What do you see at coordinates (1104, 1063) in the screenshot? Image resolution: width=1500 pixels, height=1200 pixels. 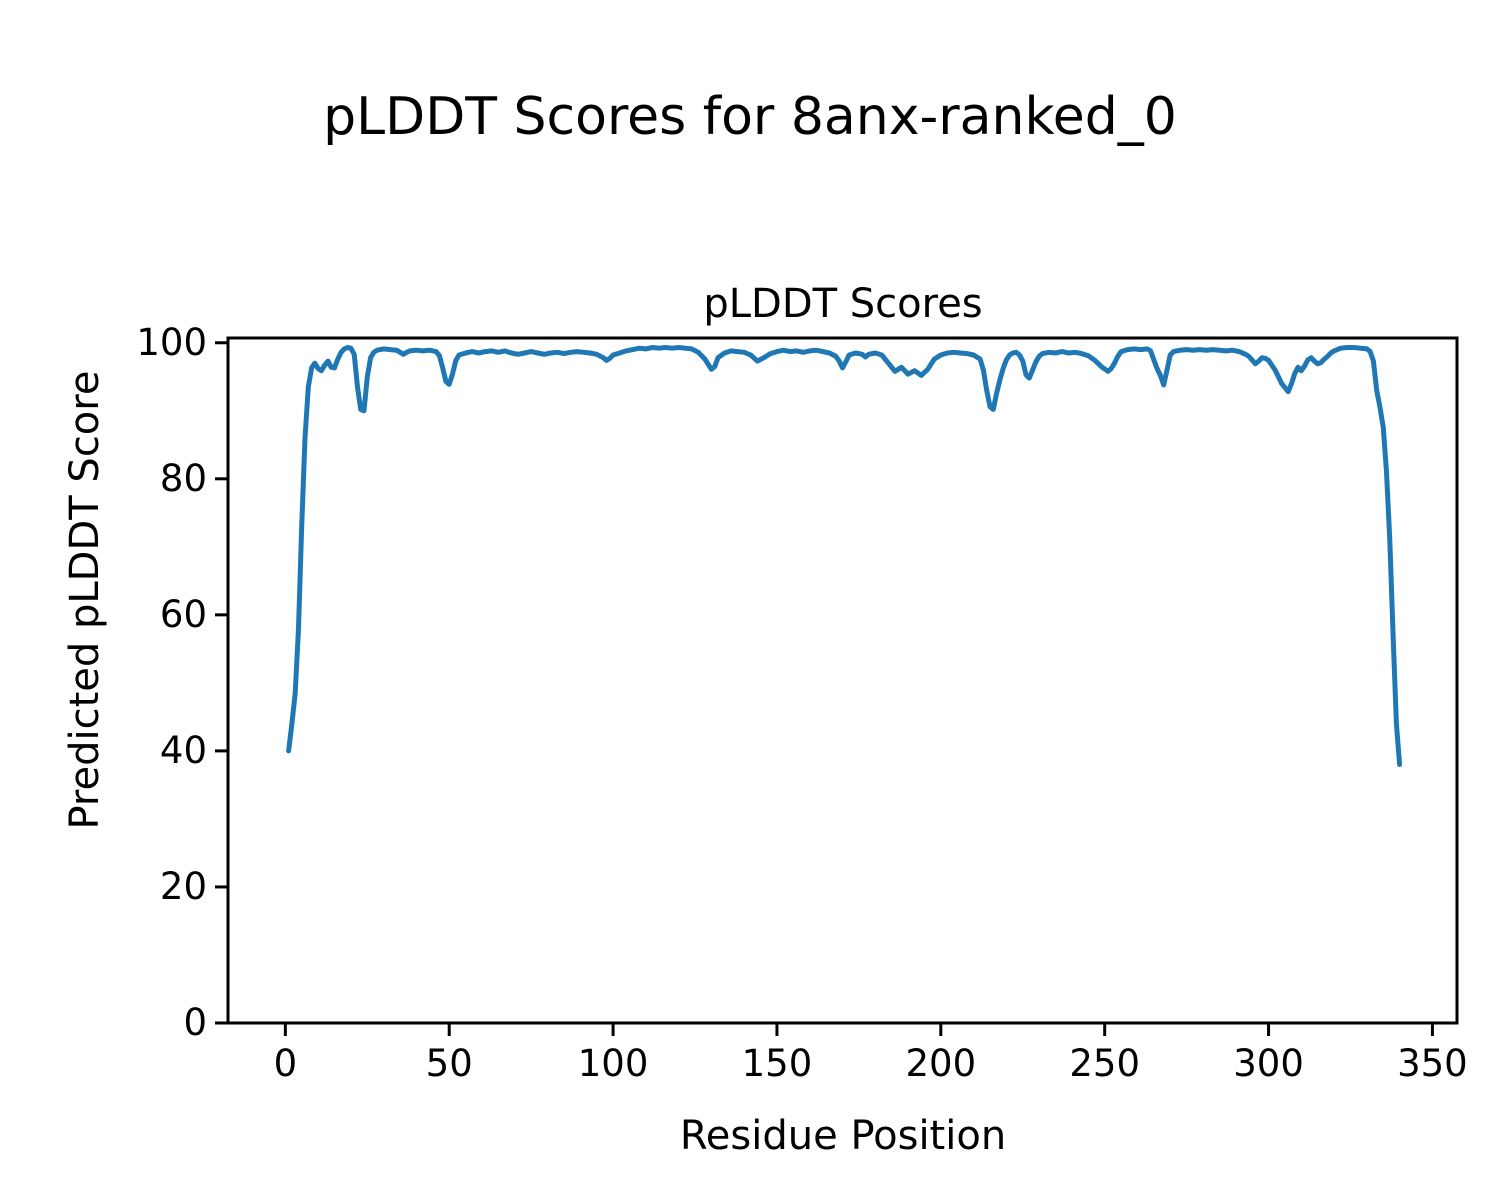 I see `x-tick-label: 250` at bounding box center [1104, 1063].